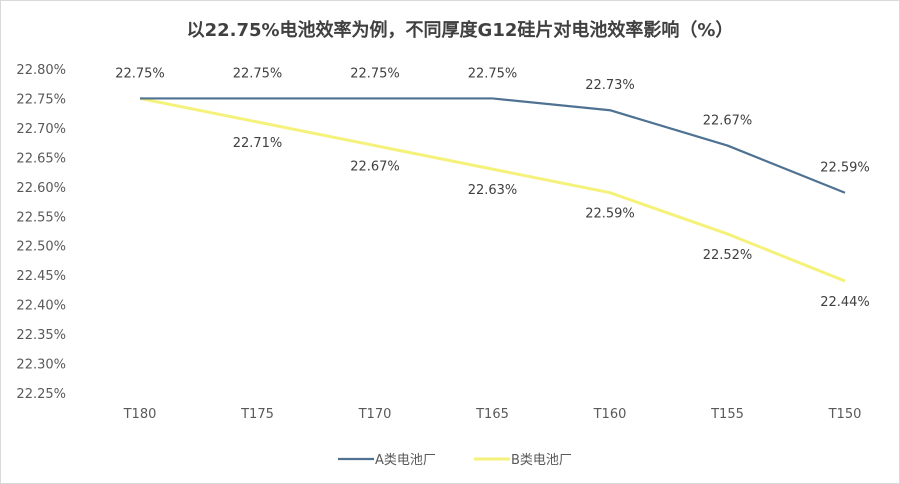  I want to click on y-tick-label: 22.35%, so click(41, 335).